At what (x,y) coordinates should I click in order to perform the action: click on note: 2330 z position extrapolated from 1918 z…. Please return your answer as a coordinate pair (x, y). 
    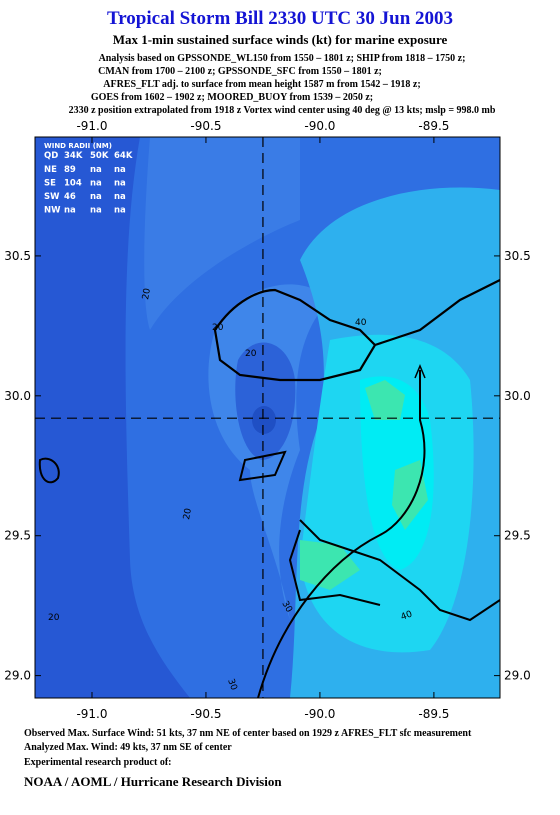
    Looking at the image, I should click on (282, 110).